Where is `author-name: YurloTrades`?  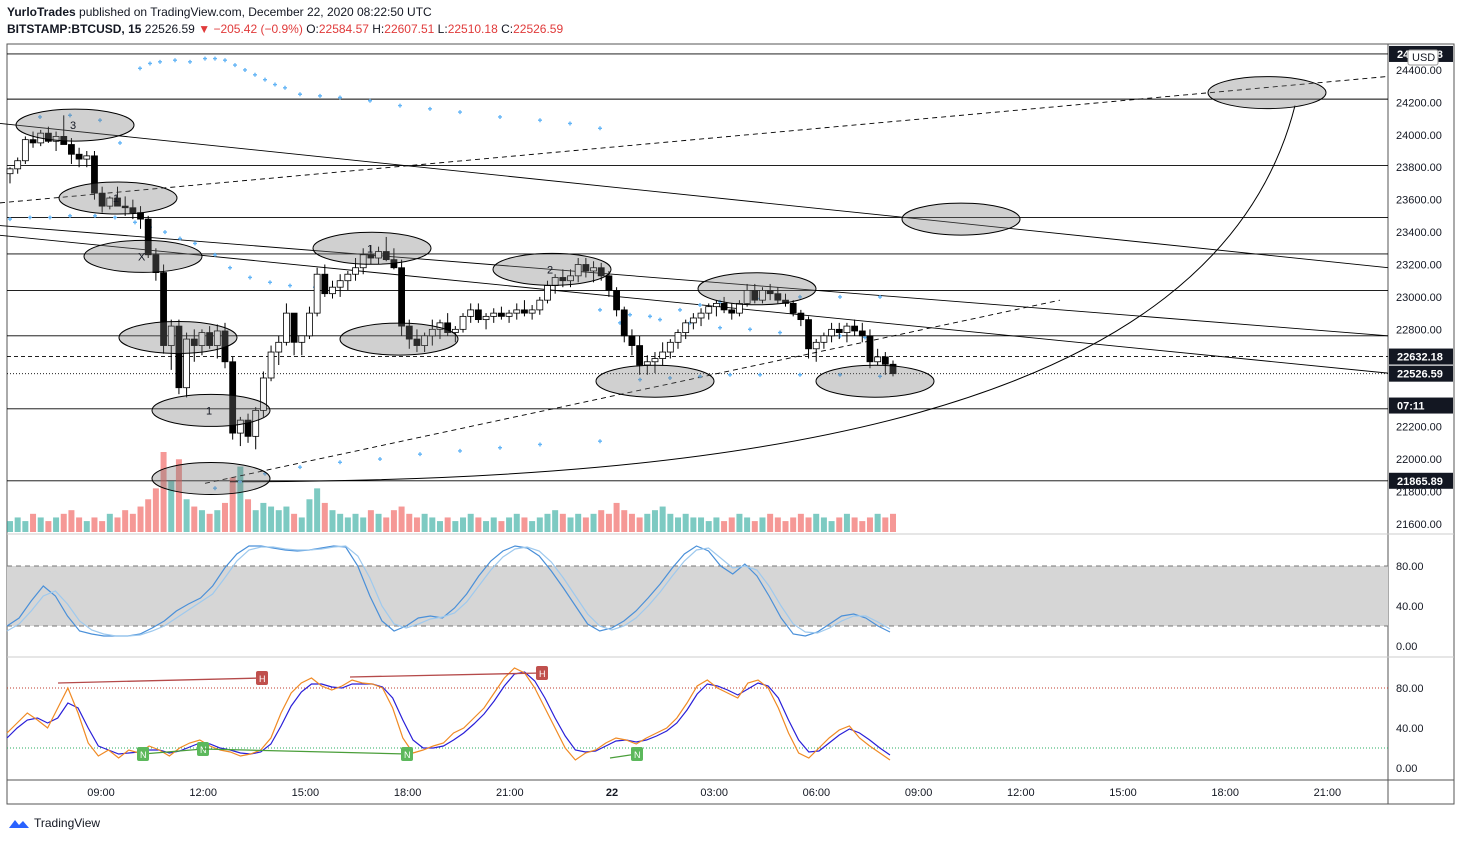
author-name: YurloTrades is located at coordinates (41, 12).